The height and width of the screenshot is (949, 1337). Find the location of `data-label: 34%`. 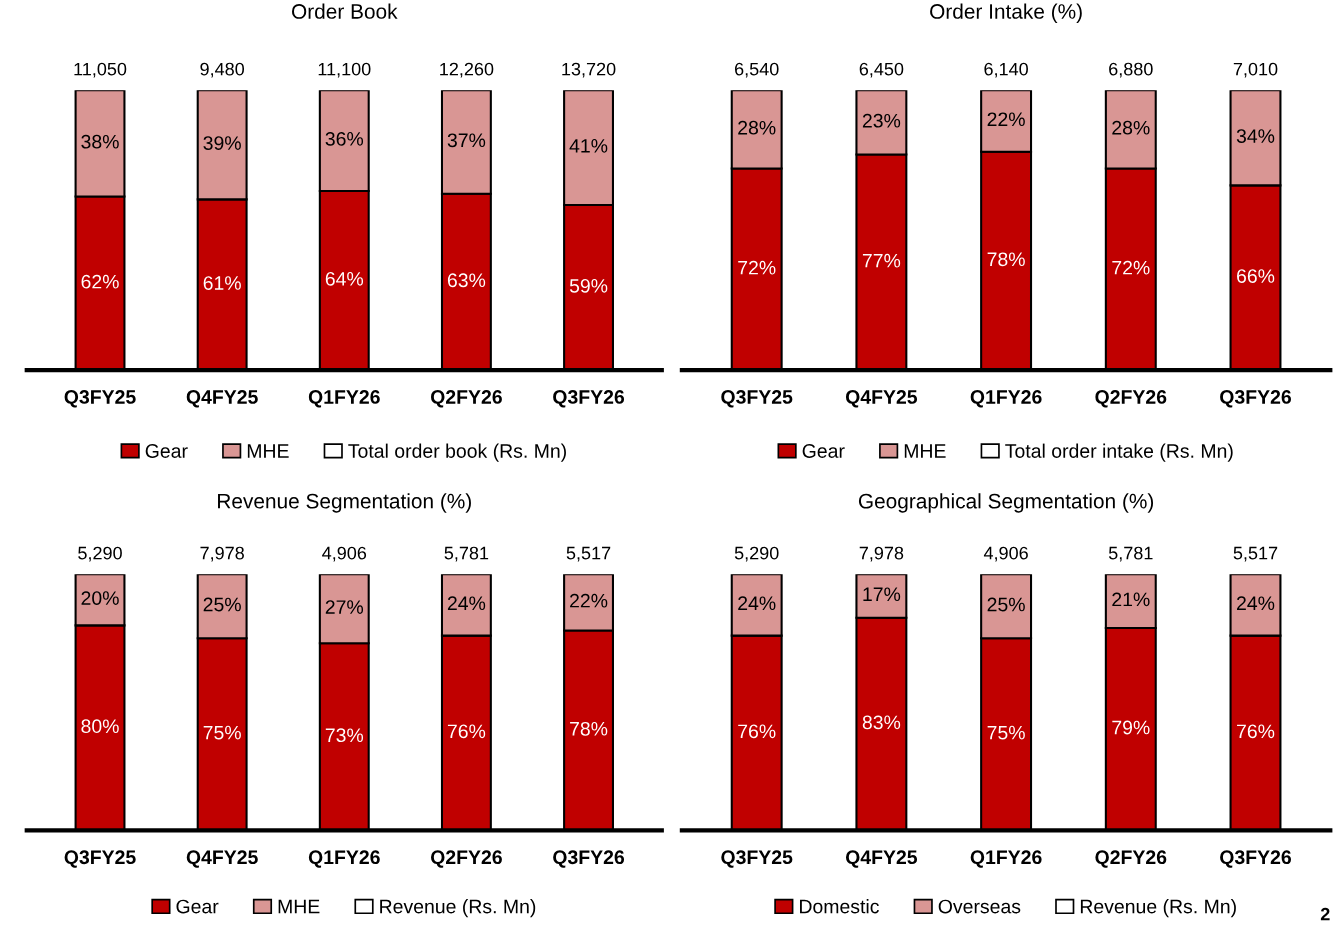

data-label: 34% is located at coordinates (1255, 136).